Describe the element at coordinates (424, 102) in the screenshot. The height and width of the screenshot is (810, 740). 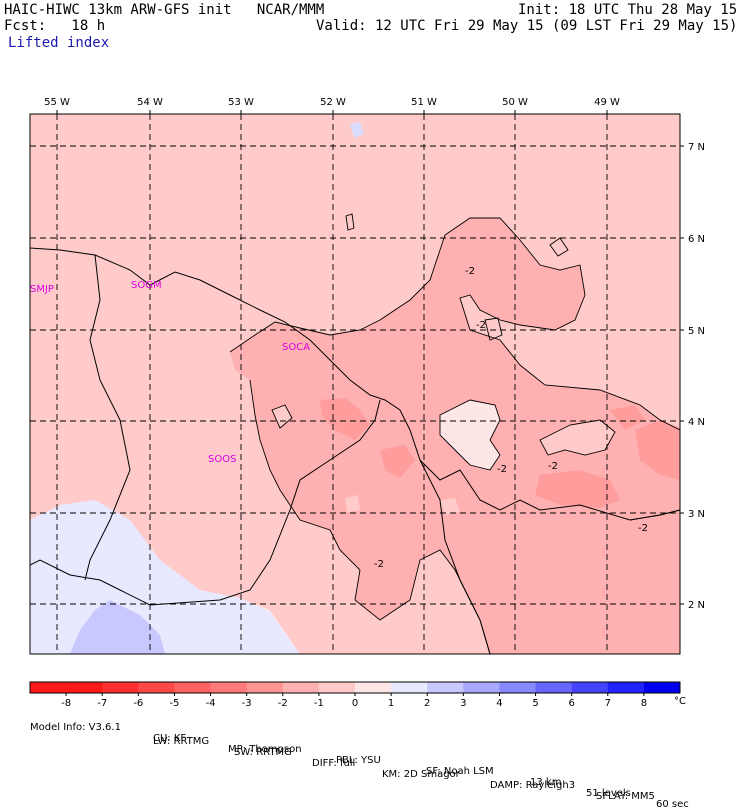
I see `lon-label: 51 W` at that location.